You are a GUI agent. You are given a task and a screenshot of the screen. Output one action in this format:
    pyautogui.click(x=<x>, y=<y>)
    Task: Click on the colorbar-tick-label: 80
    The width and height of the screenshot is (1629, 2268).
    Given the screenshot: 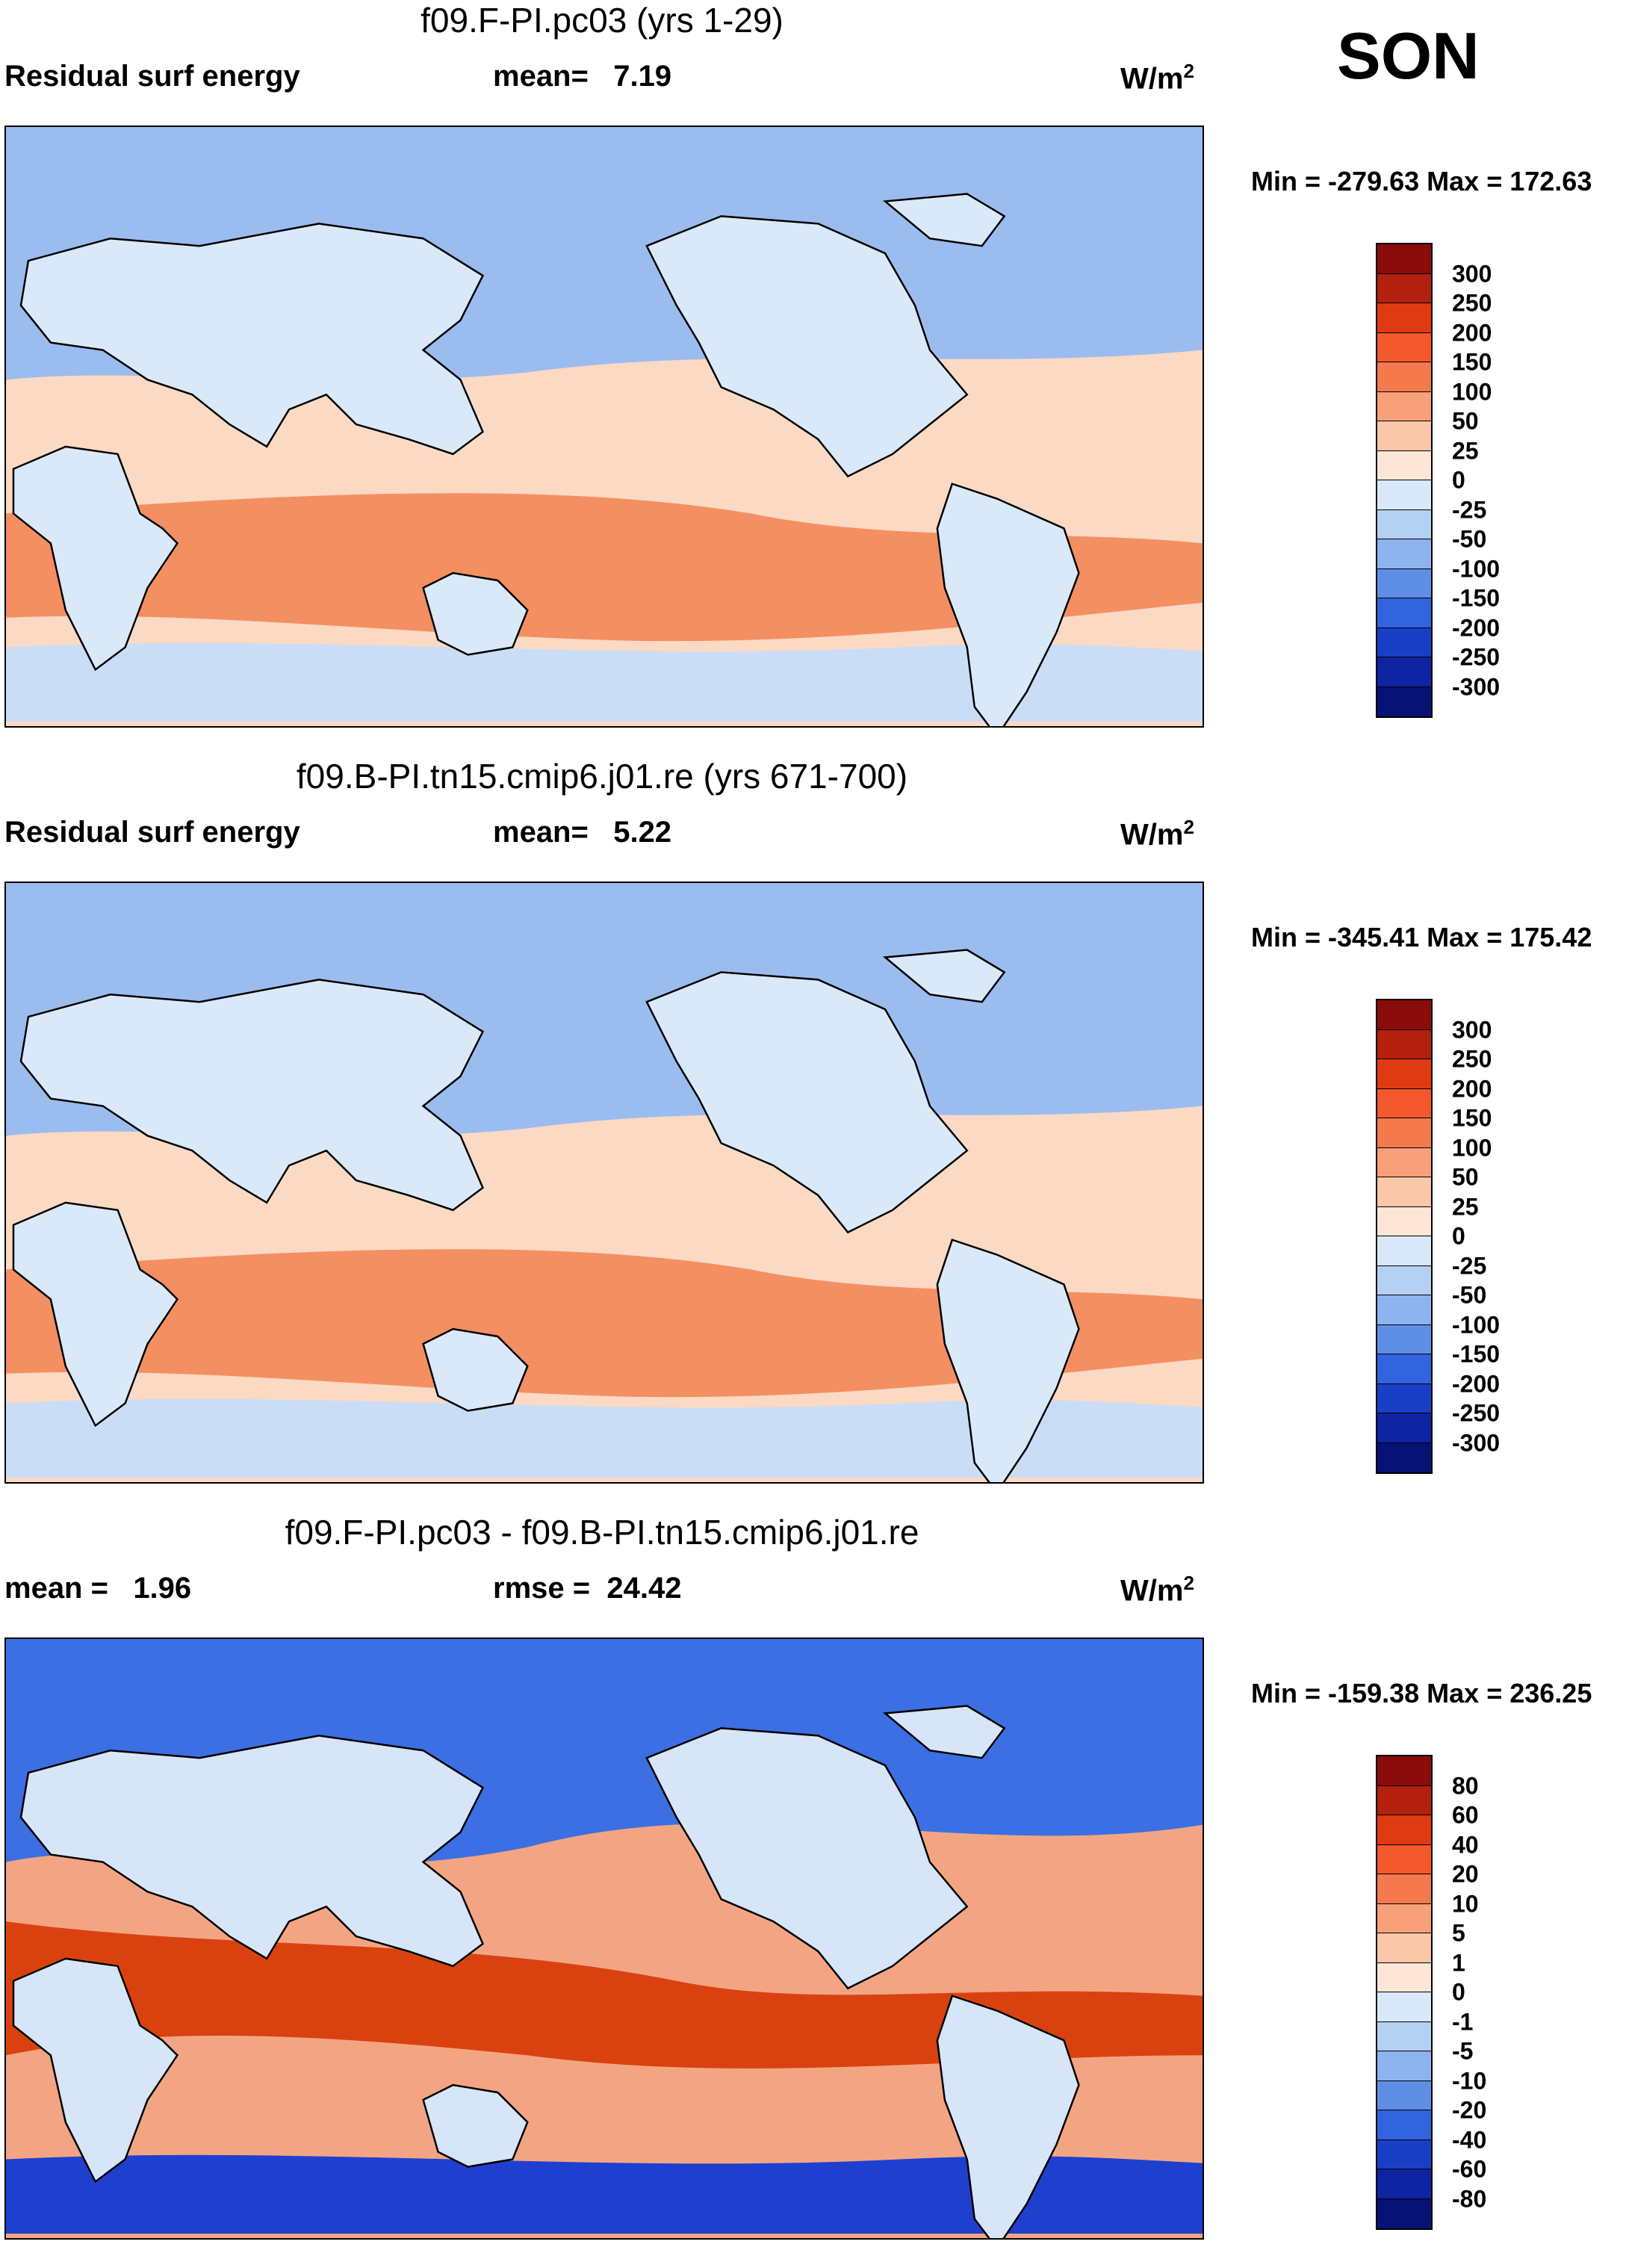 What is the action you would take?
    pyautogui.click(x=1465, y=1786)
    